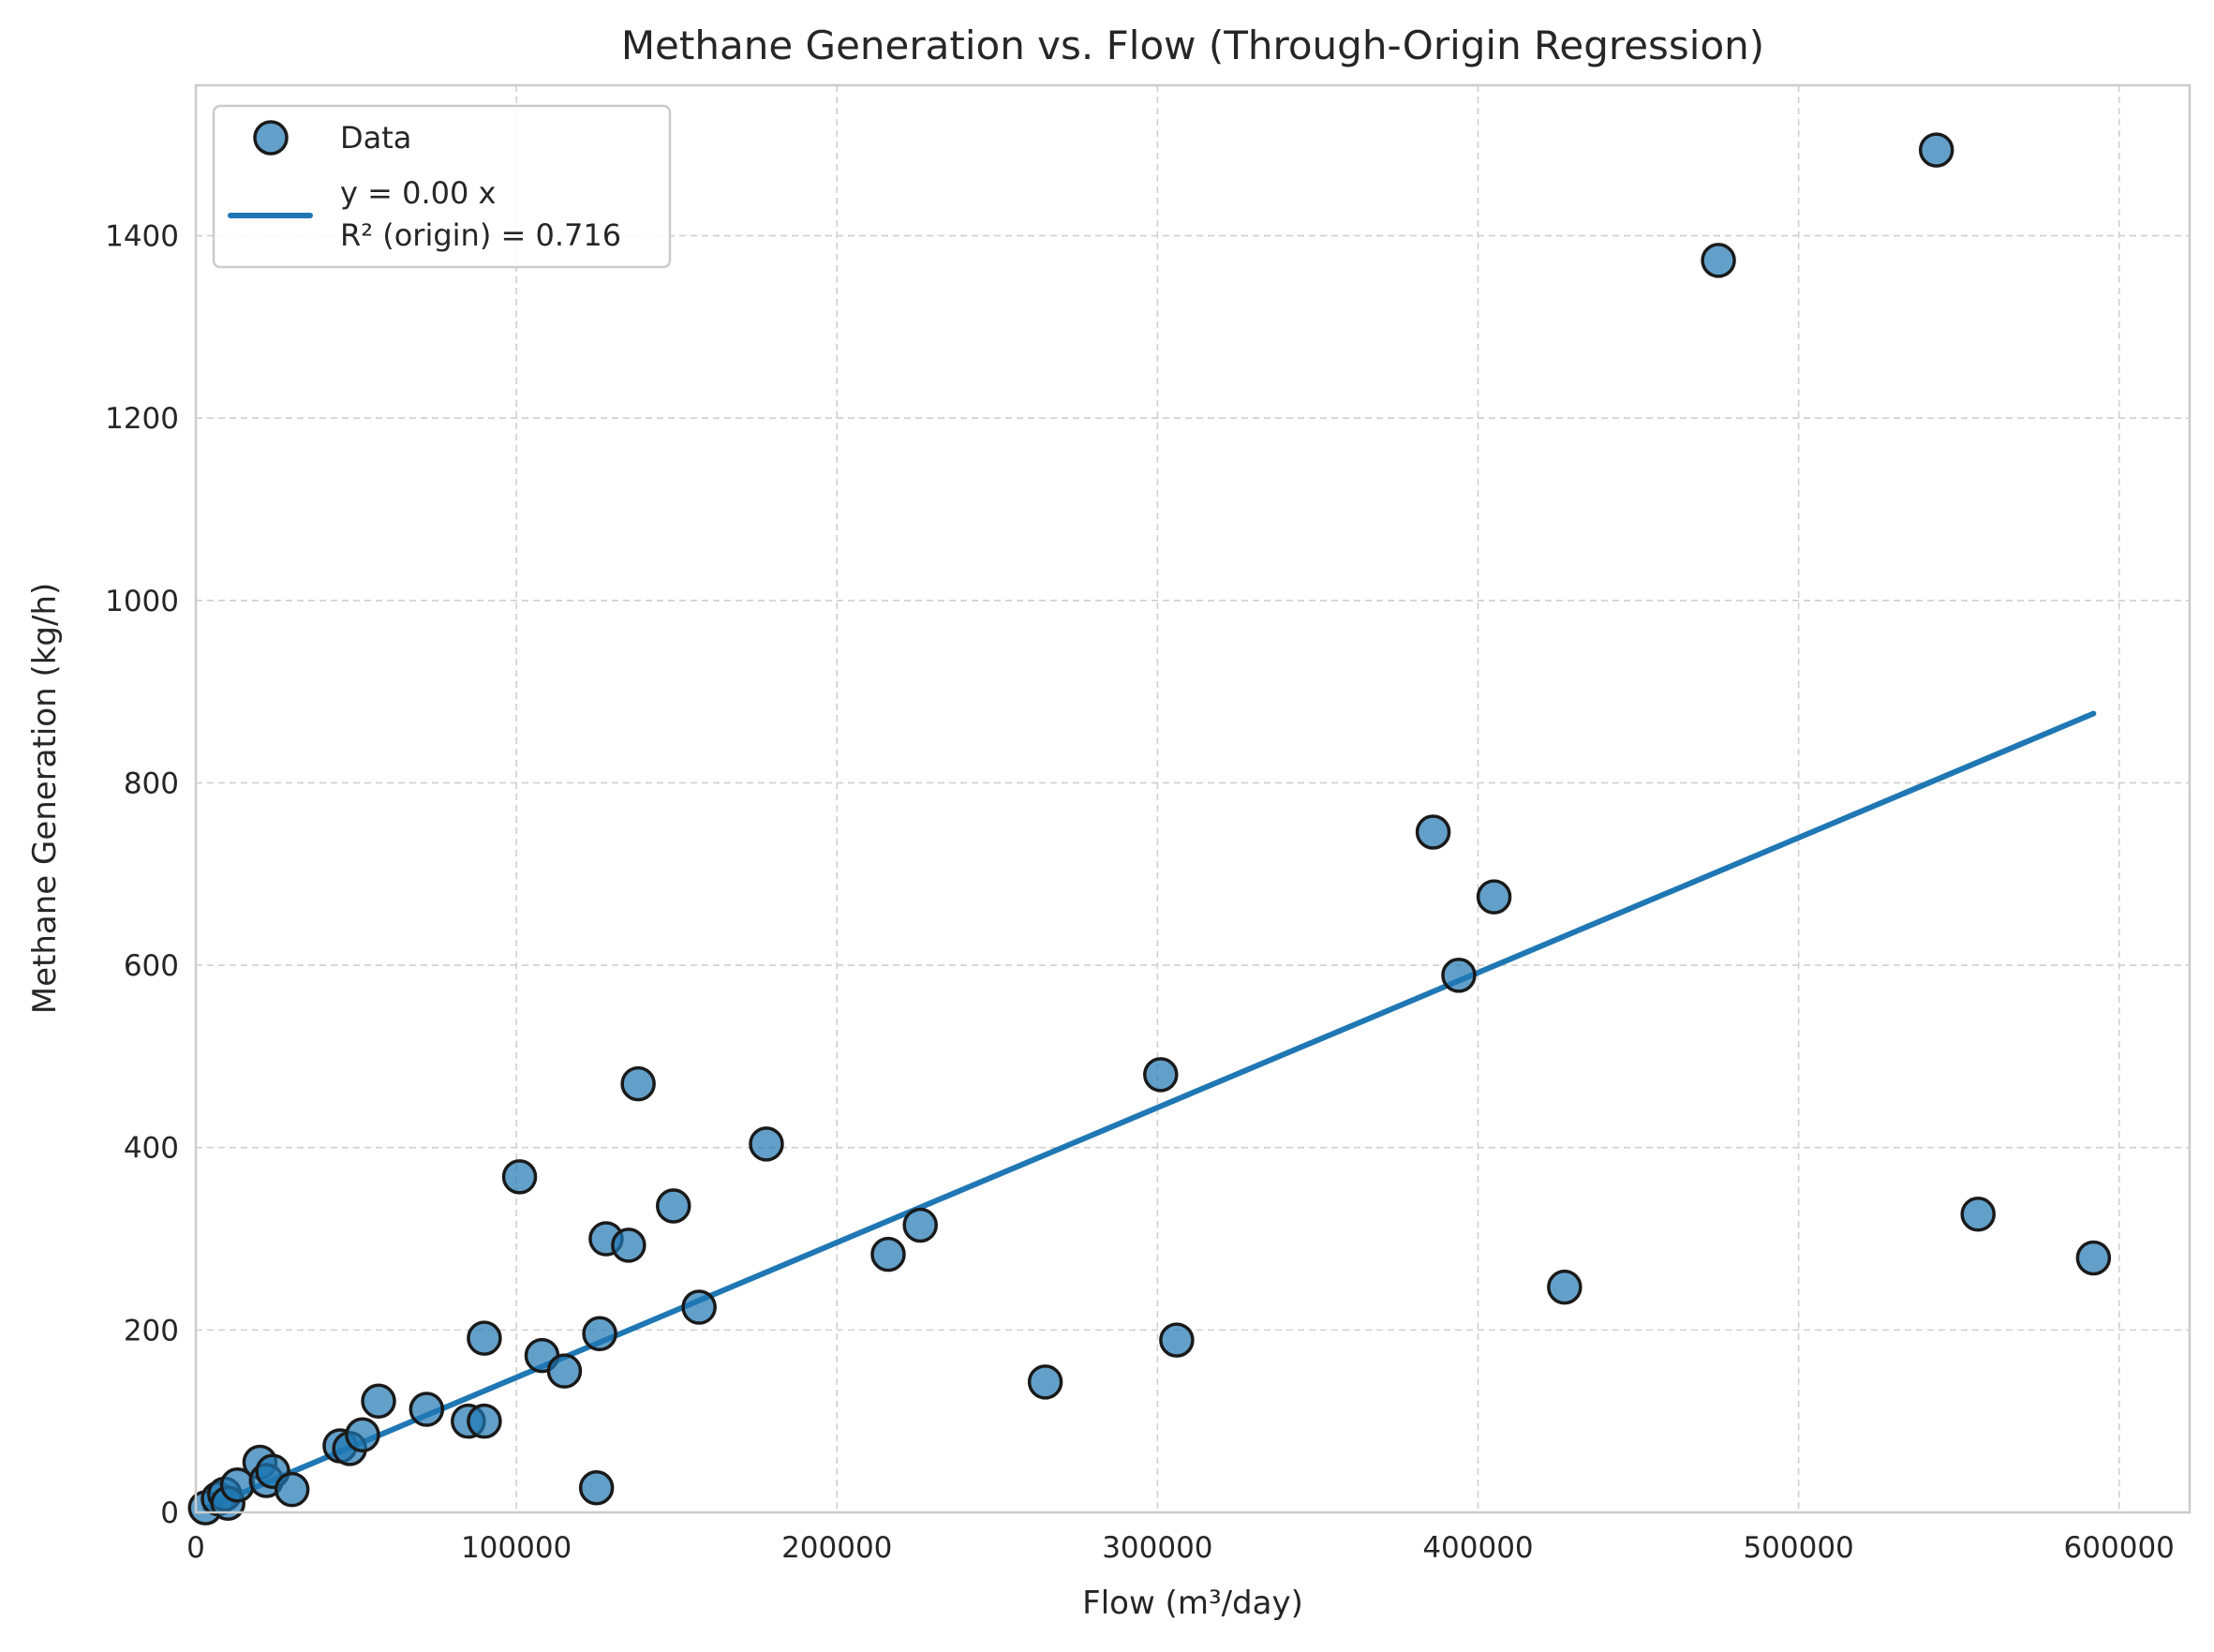 Image resolution: width=2214 pixels, height=1652 pixels. I want to click on y-tick-label: 0, so click(169, 1513).